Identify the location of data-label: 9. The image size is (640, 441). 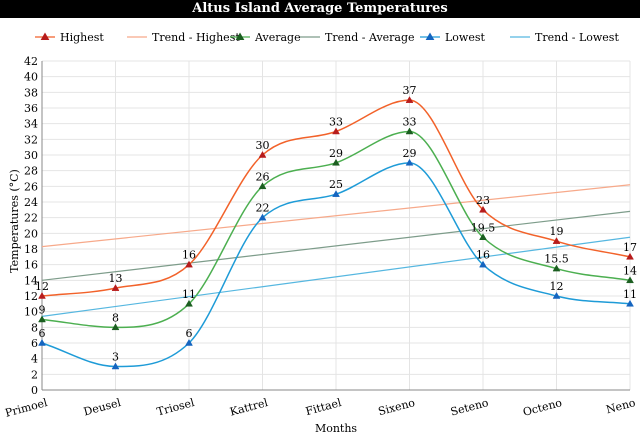
(42, 310).